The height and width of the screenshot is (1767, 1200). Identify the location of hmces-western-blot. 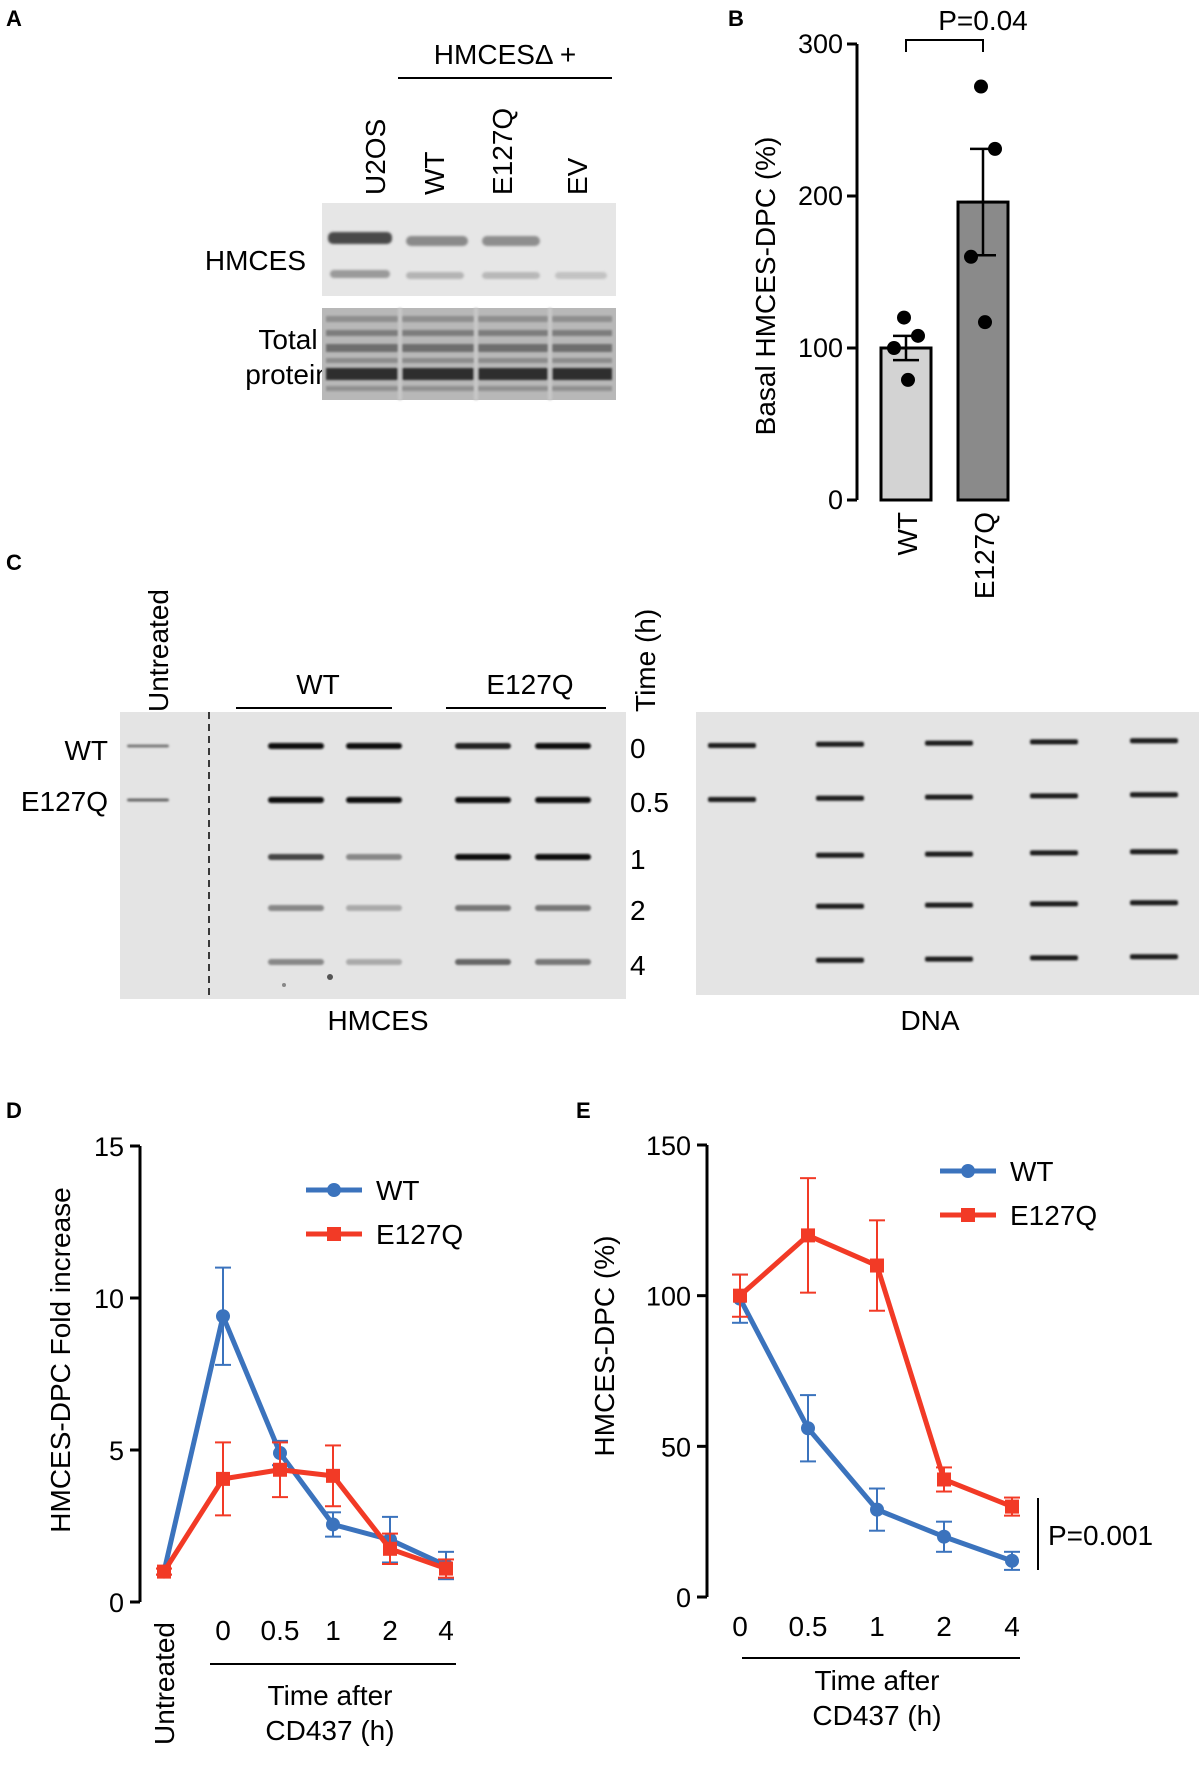
(469, 249).